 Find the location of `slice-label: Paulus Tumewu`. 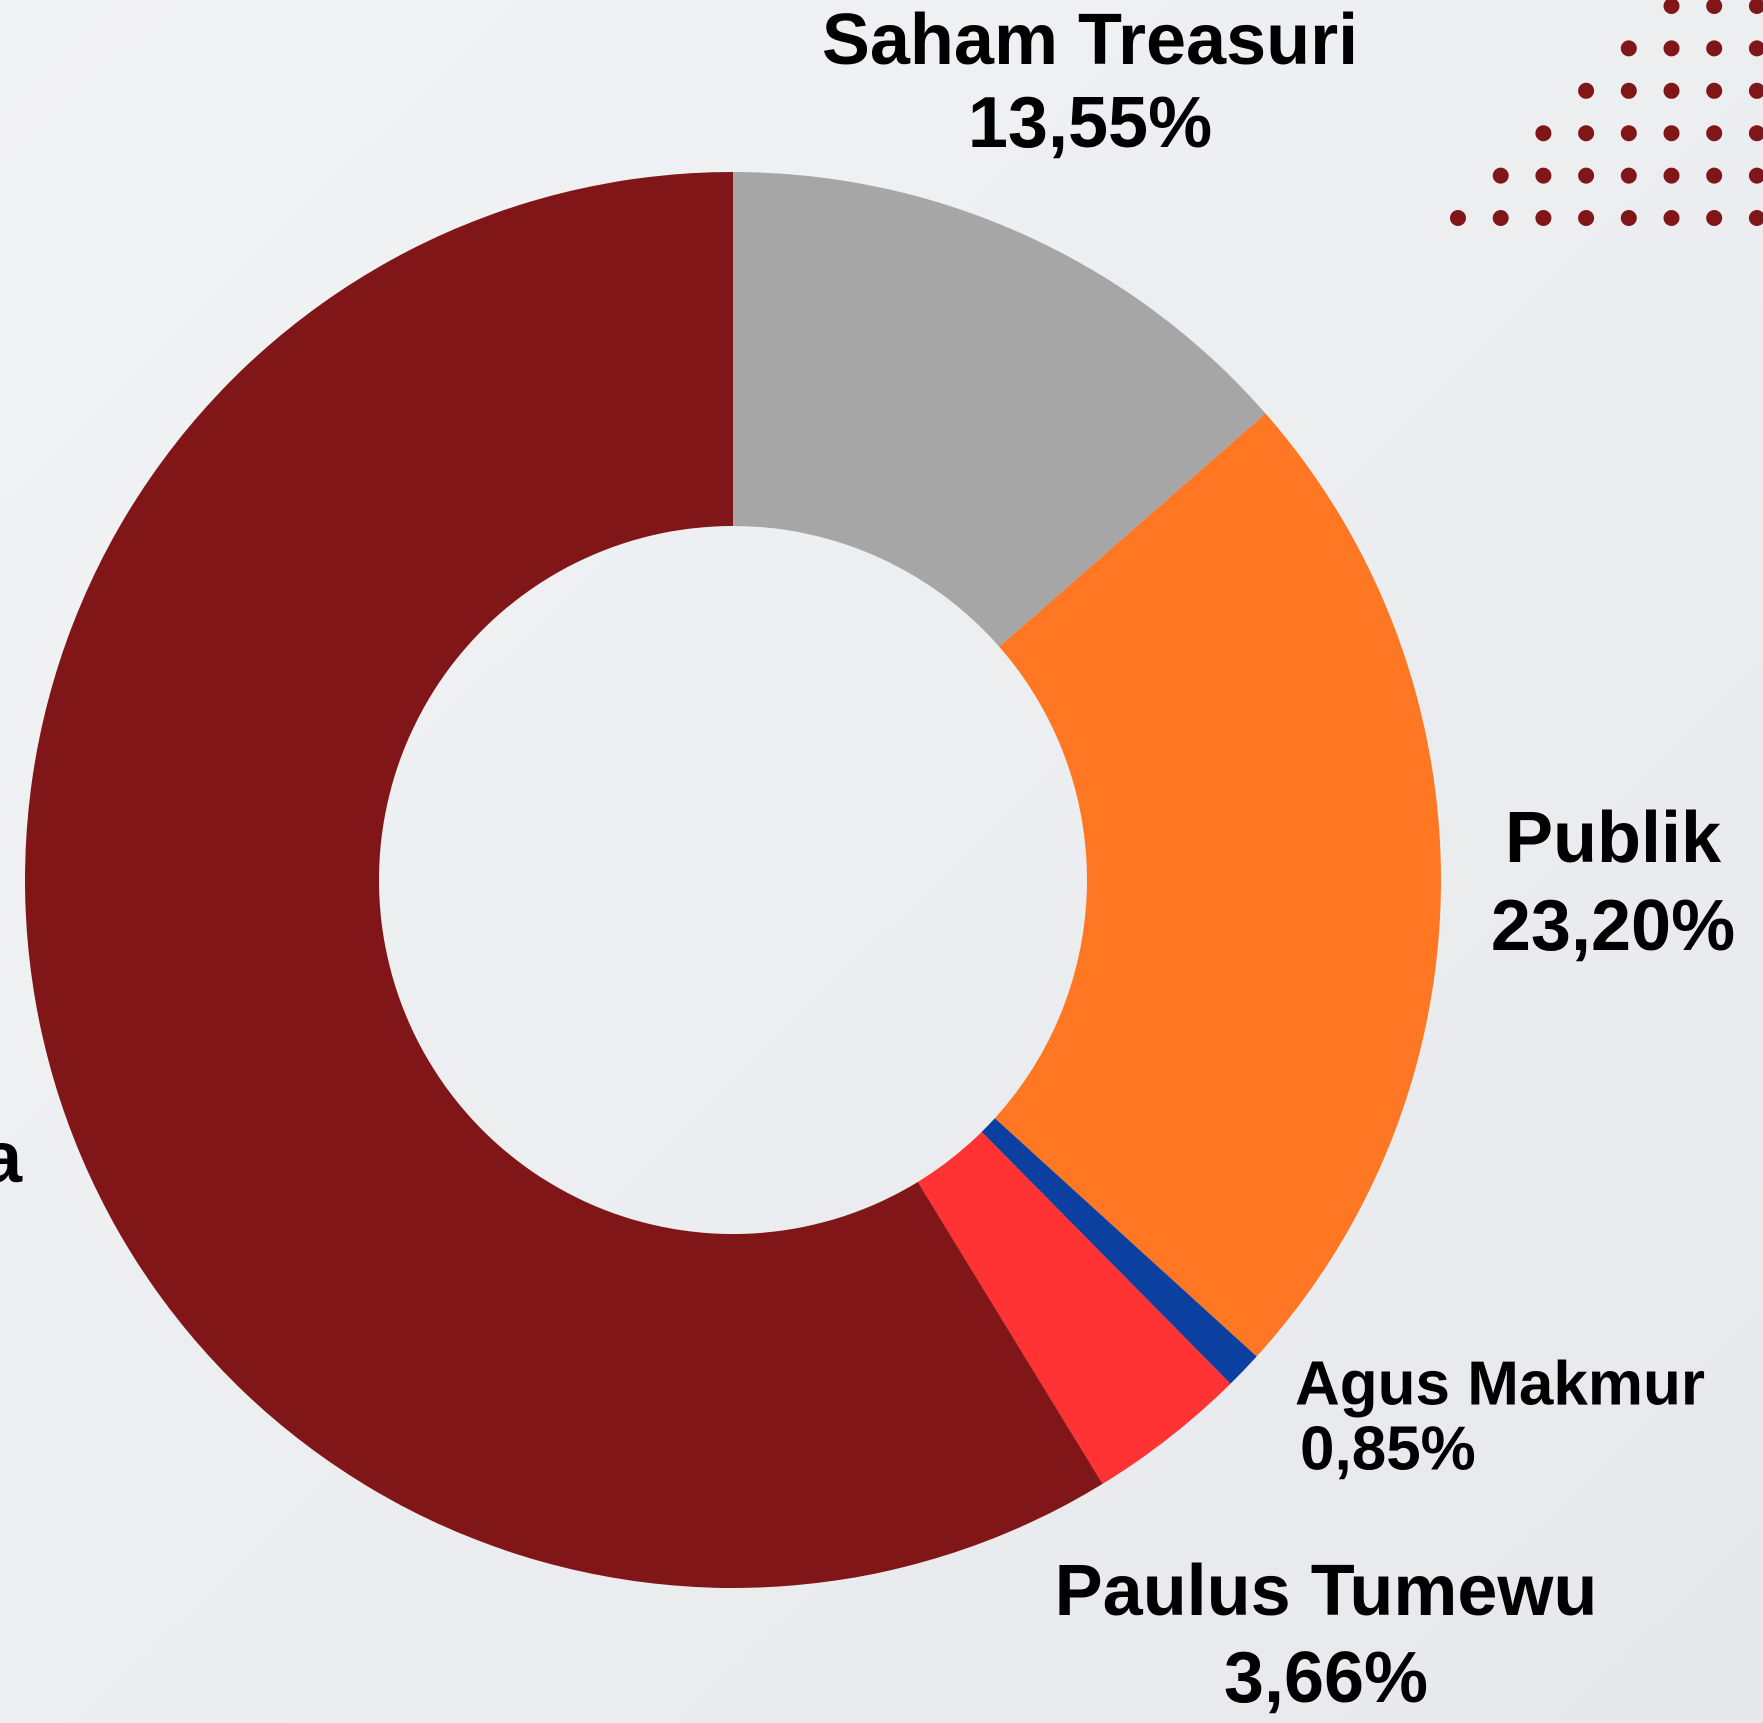

slice-label: Paulus Tumewu is located at coordinates (1326, 1591).